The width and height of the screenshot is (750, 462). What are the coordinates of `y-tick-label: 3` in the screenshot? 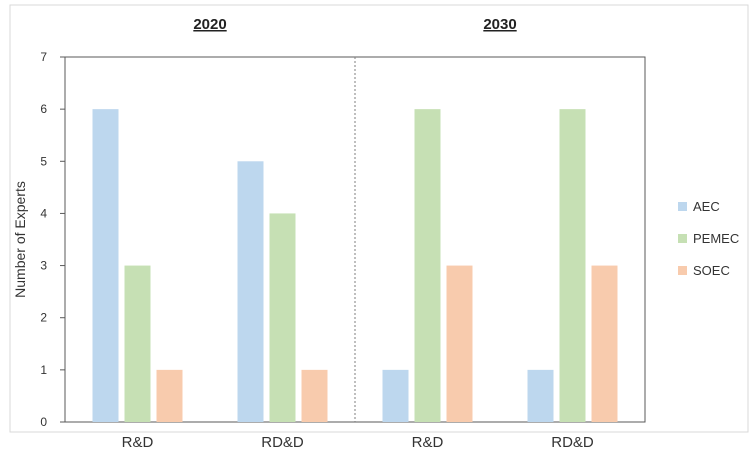 It's located at (43, 266).